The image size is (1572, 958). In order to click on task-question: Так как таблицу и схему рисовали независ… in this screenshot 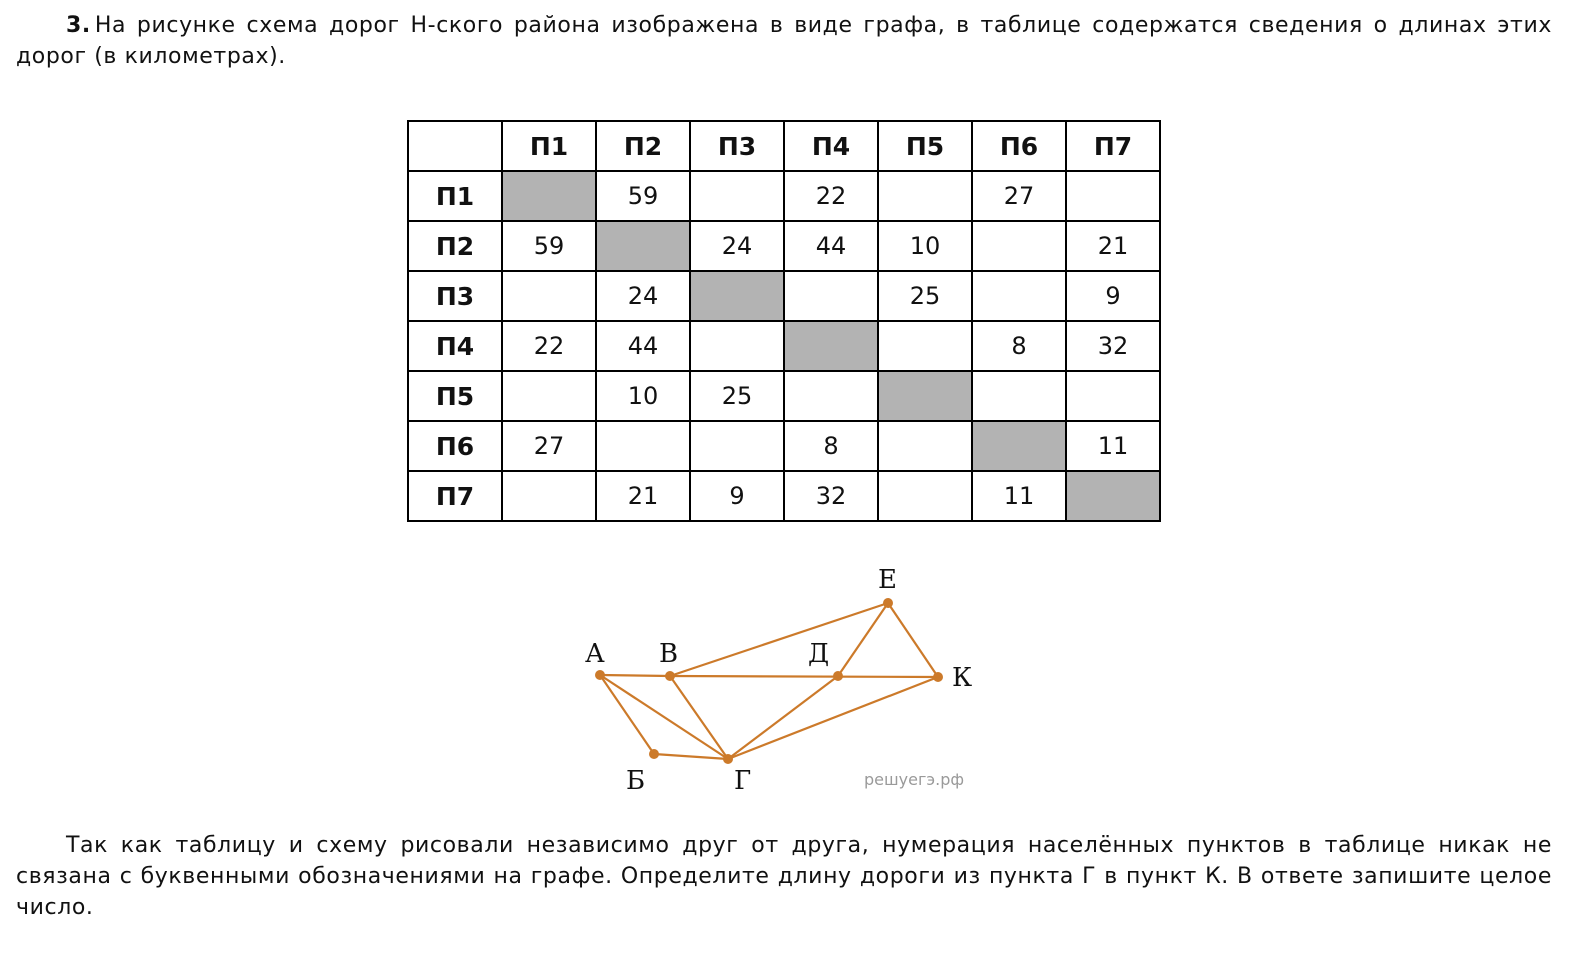, I will do `click(784, 876)`.